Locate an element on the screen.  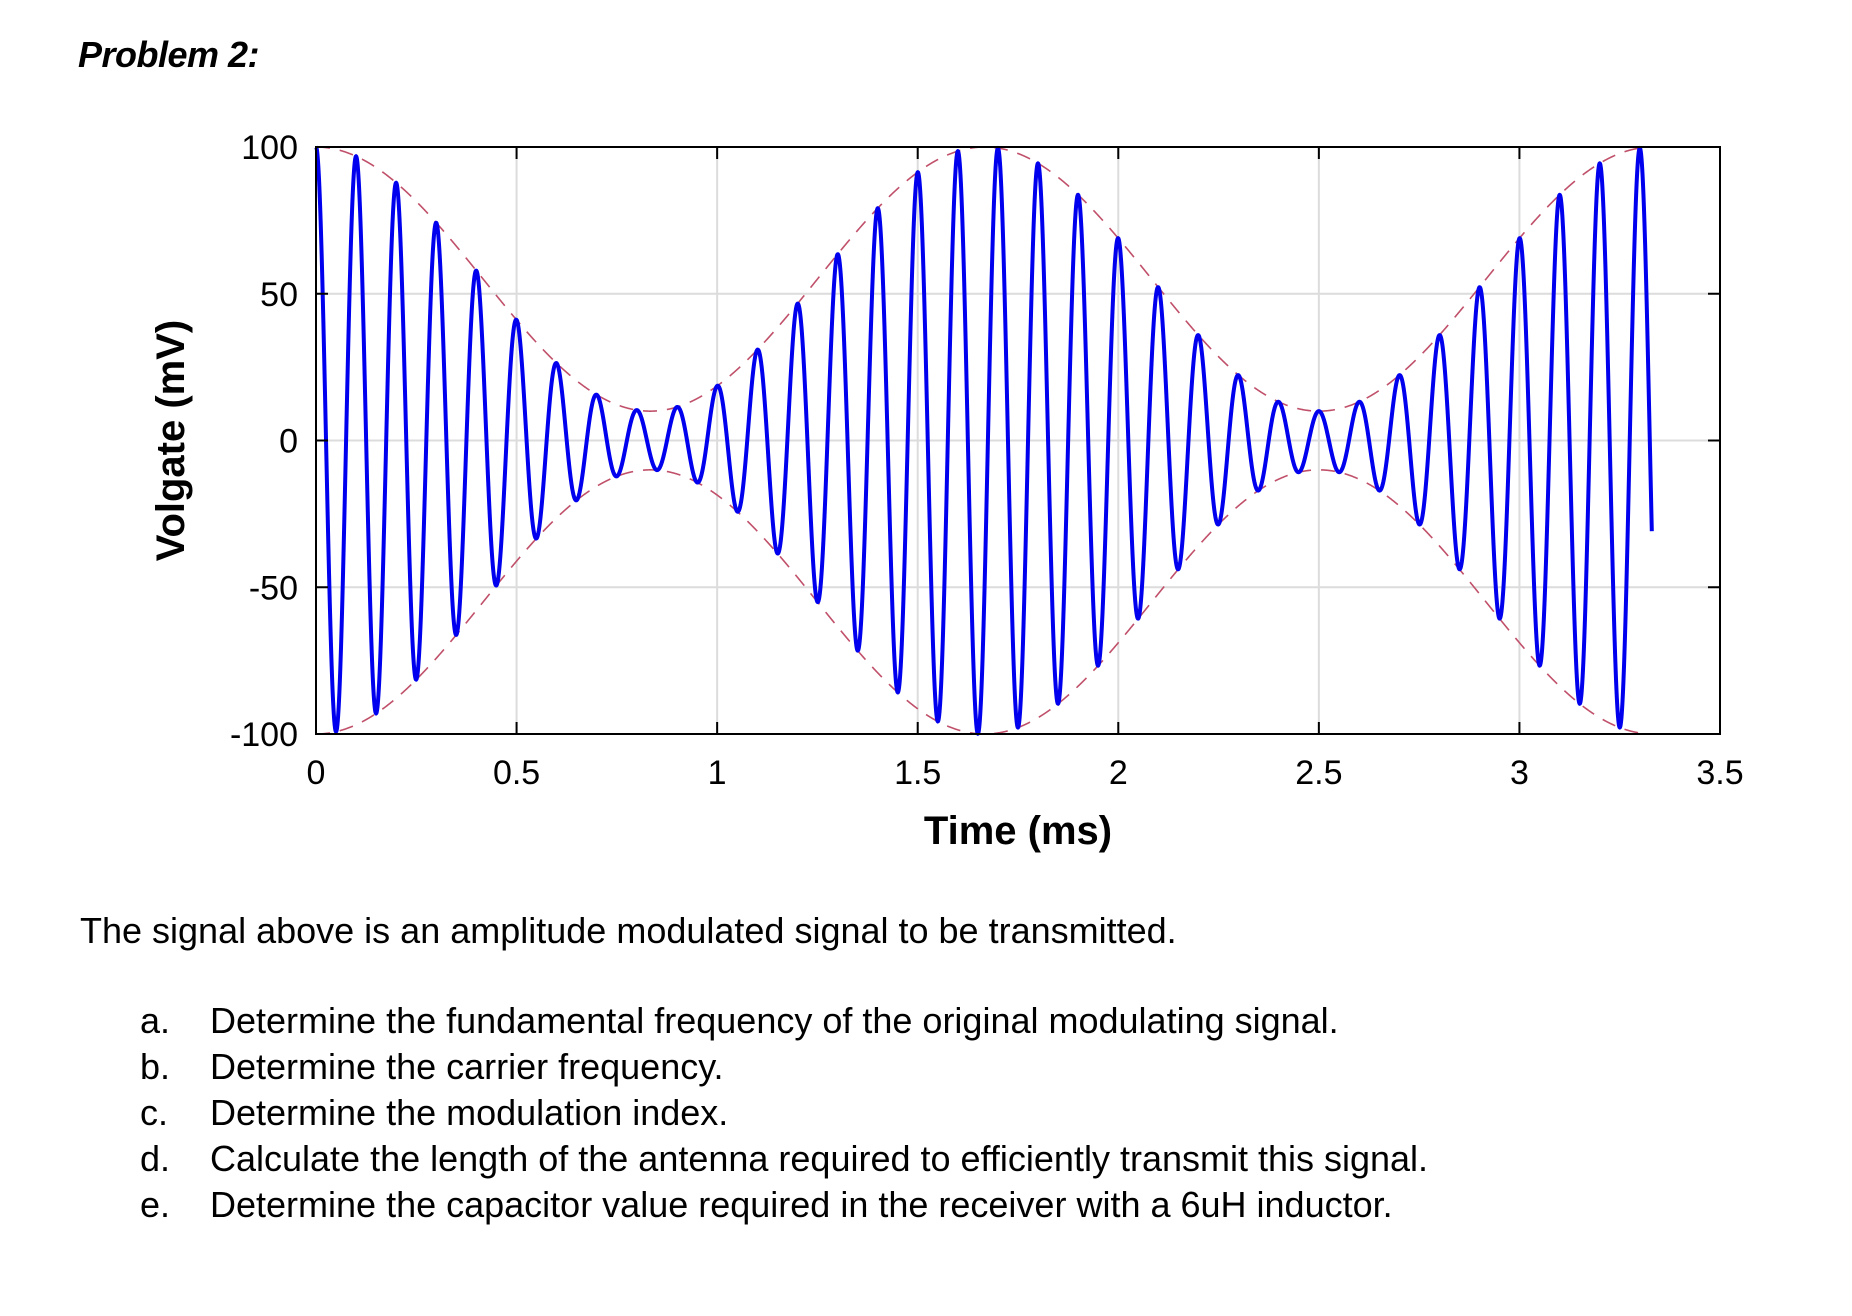
x-tick-label: 0.5 is located at coordinates (516, 773).